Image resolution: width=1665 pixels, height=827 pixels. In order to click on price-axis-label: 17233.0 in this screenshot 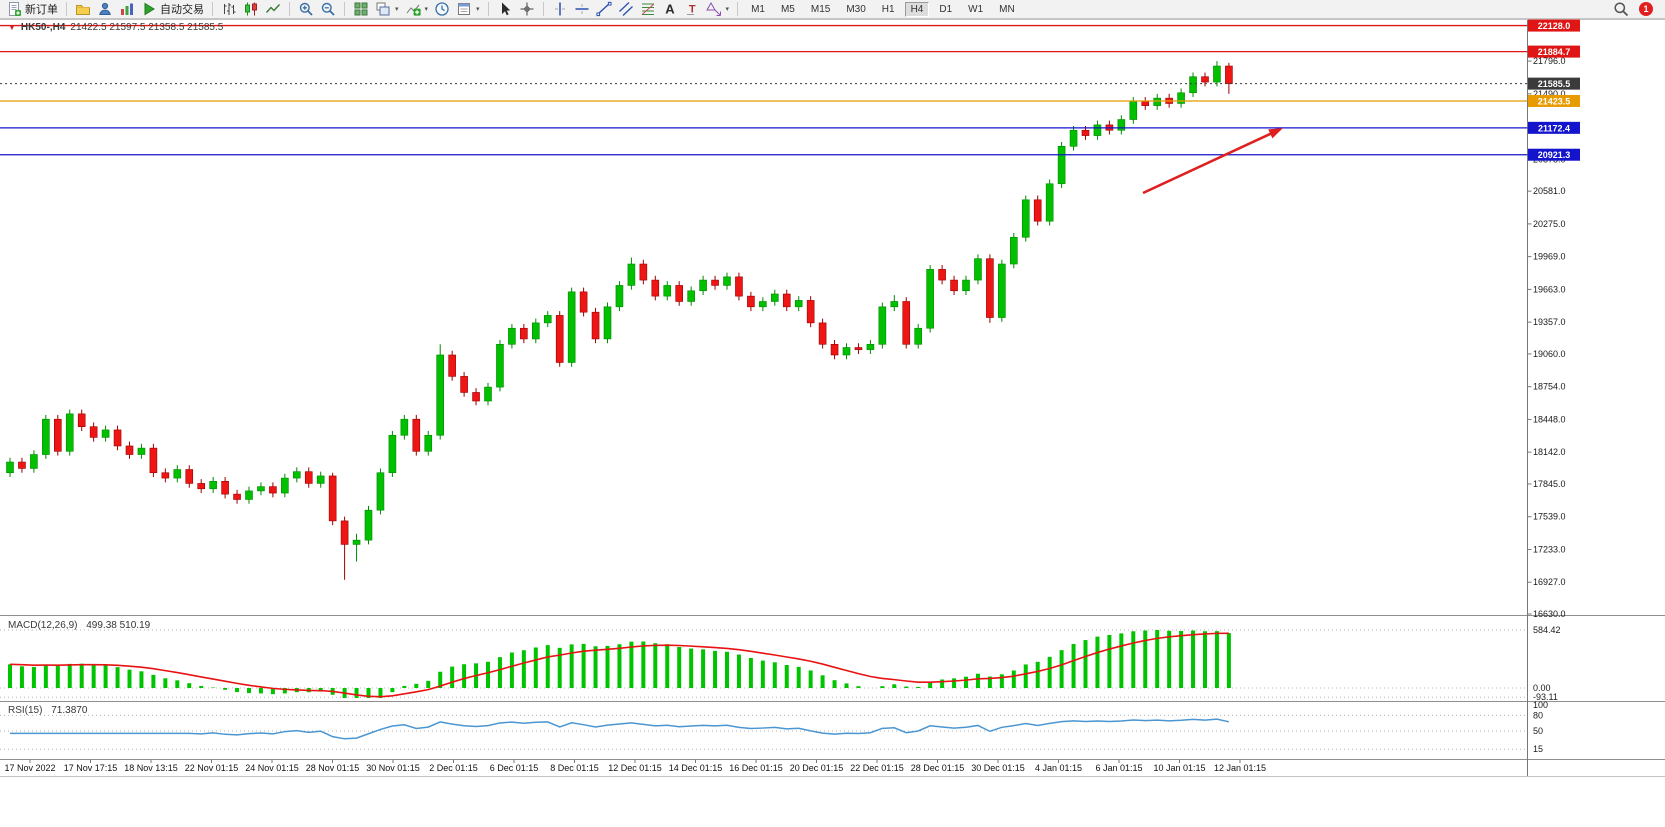, I will do `click(1549, 549)`.